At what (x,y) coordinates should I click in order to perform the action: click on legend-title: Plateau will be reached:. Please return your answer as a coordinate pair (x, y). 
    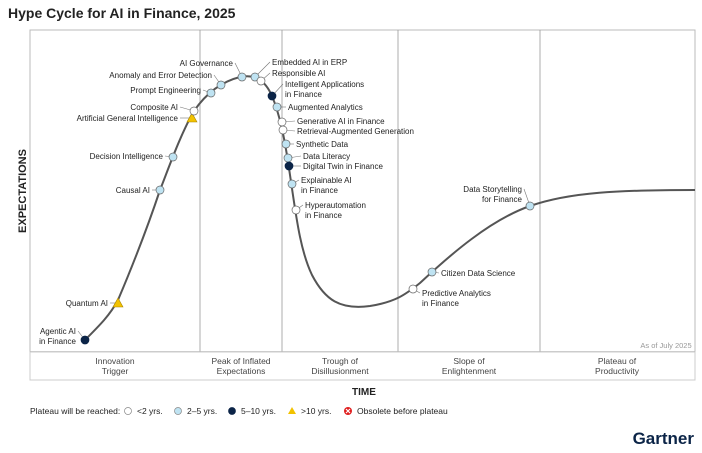
    Looking at the image, I should click on (75, 411).